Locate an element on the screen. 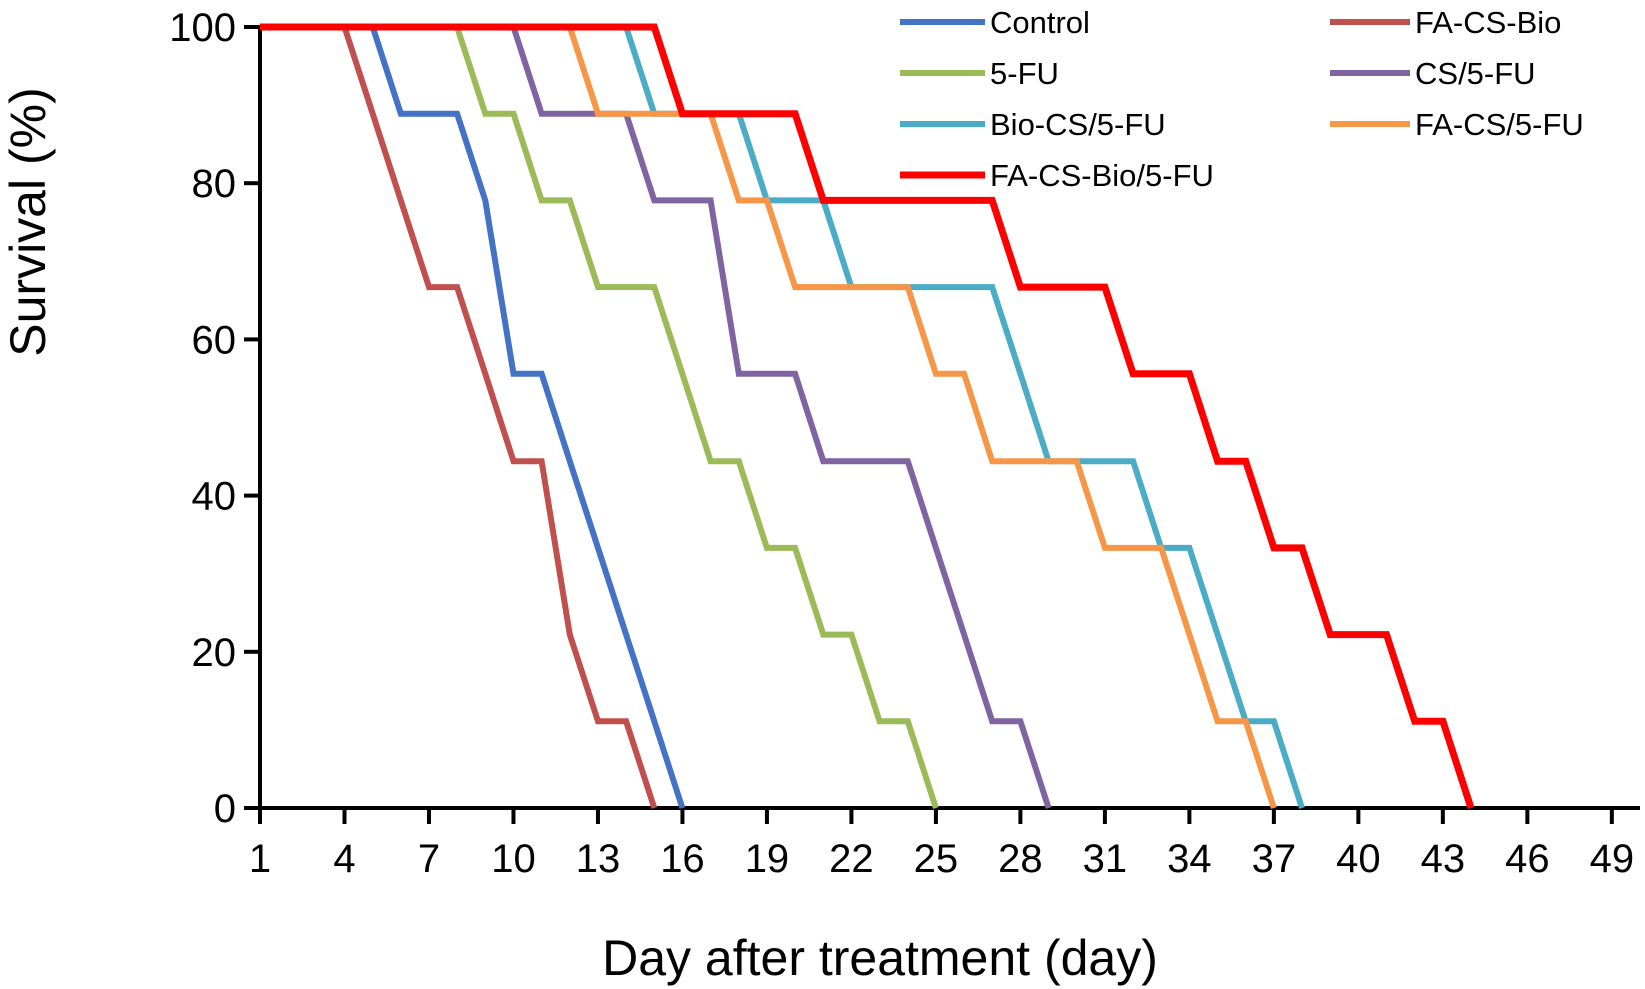 This screenshot has width=1645, height=989. x-tick-label: 31 is located at coordinates (1105, 859).